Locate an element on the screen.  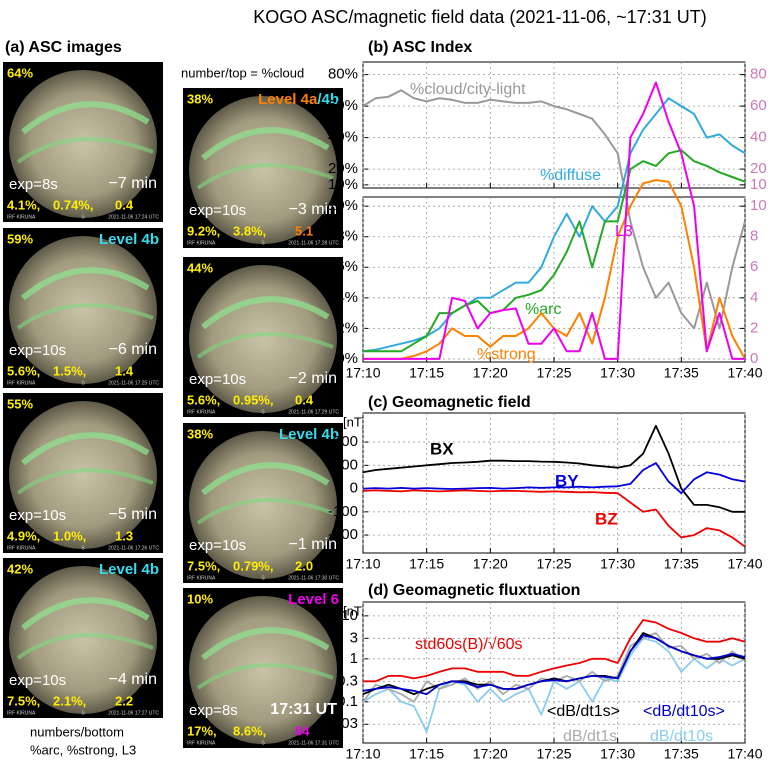
y-tick-label: 60% is located at coordinates (343, 105).